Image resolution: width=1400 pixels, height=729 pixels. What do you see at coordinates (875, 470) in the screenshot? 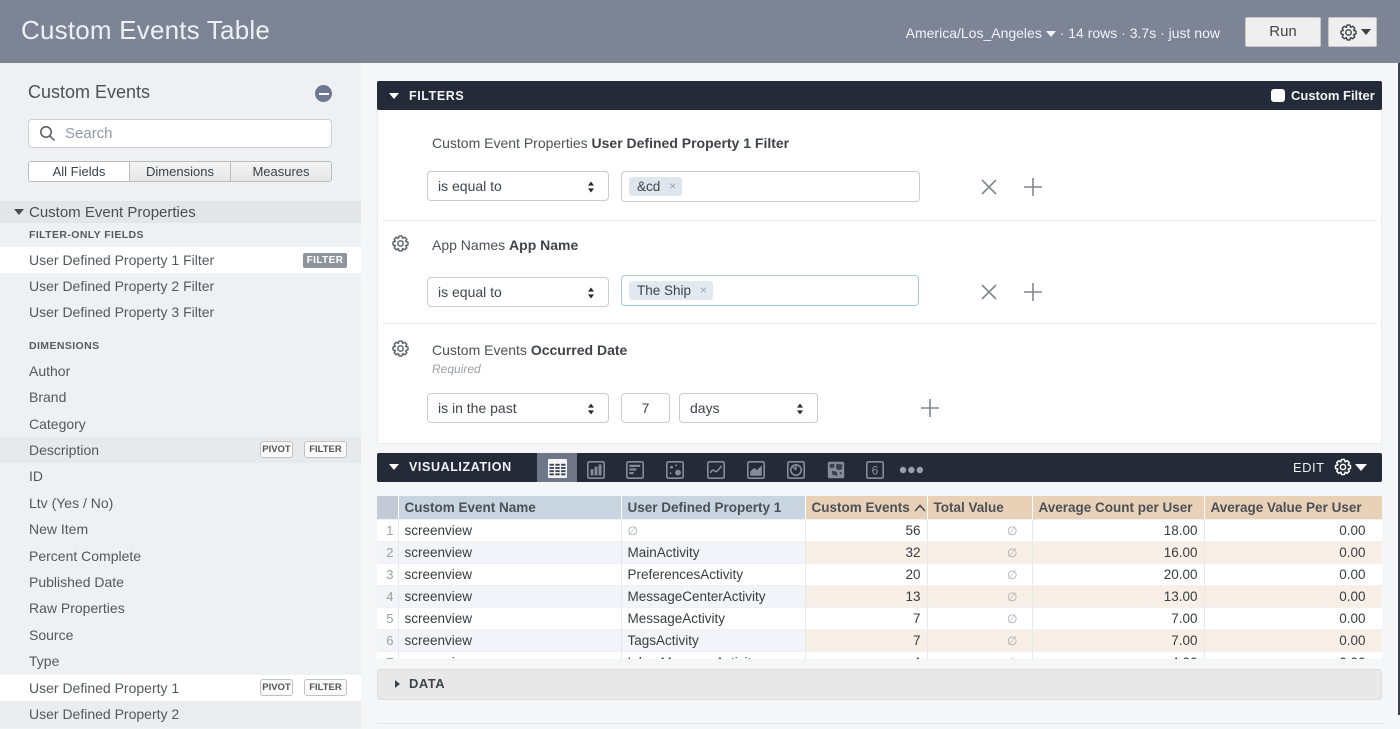
I see `svg-text: 6` at bounding box center [875, 470].